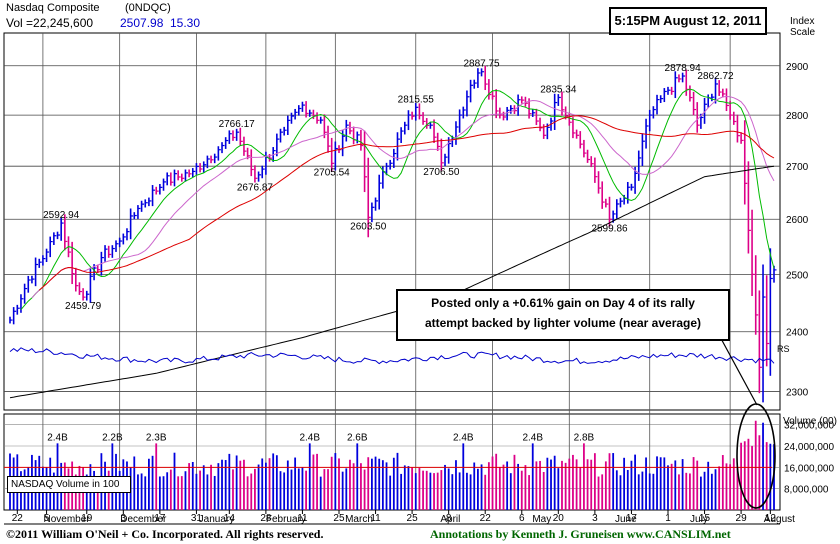 The image size is (840, 544). I want to click on price-label: 2766.17, so click(237, 124).